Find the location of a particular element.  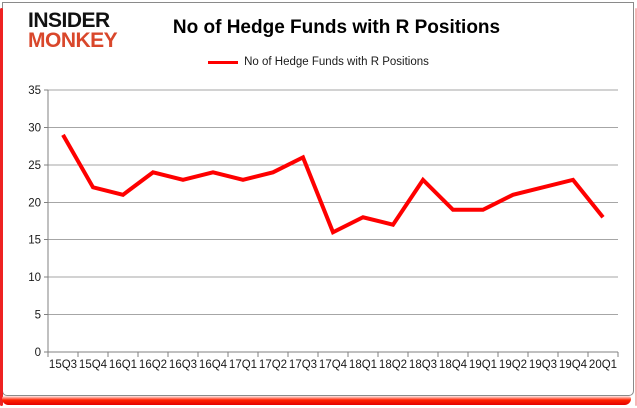

y-tick-label: 5 is located at coordinates (38, 316).